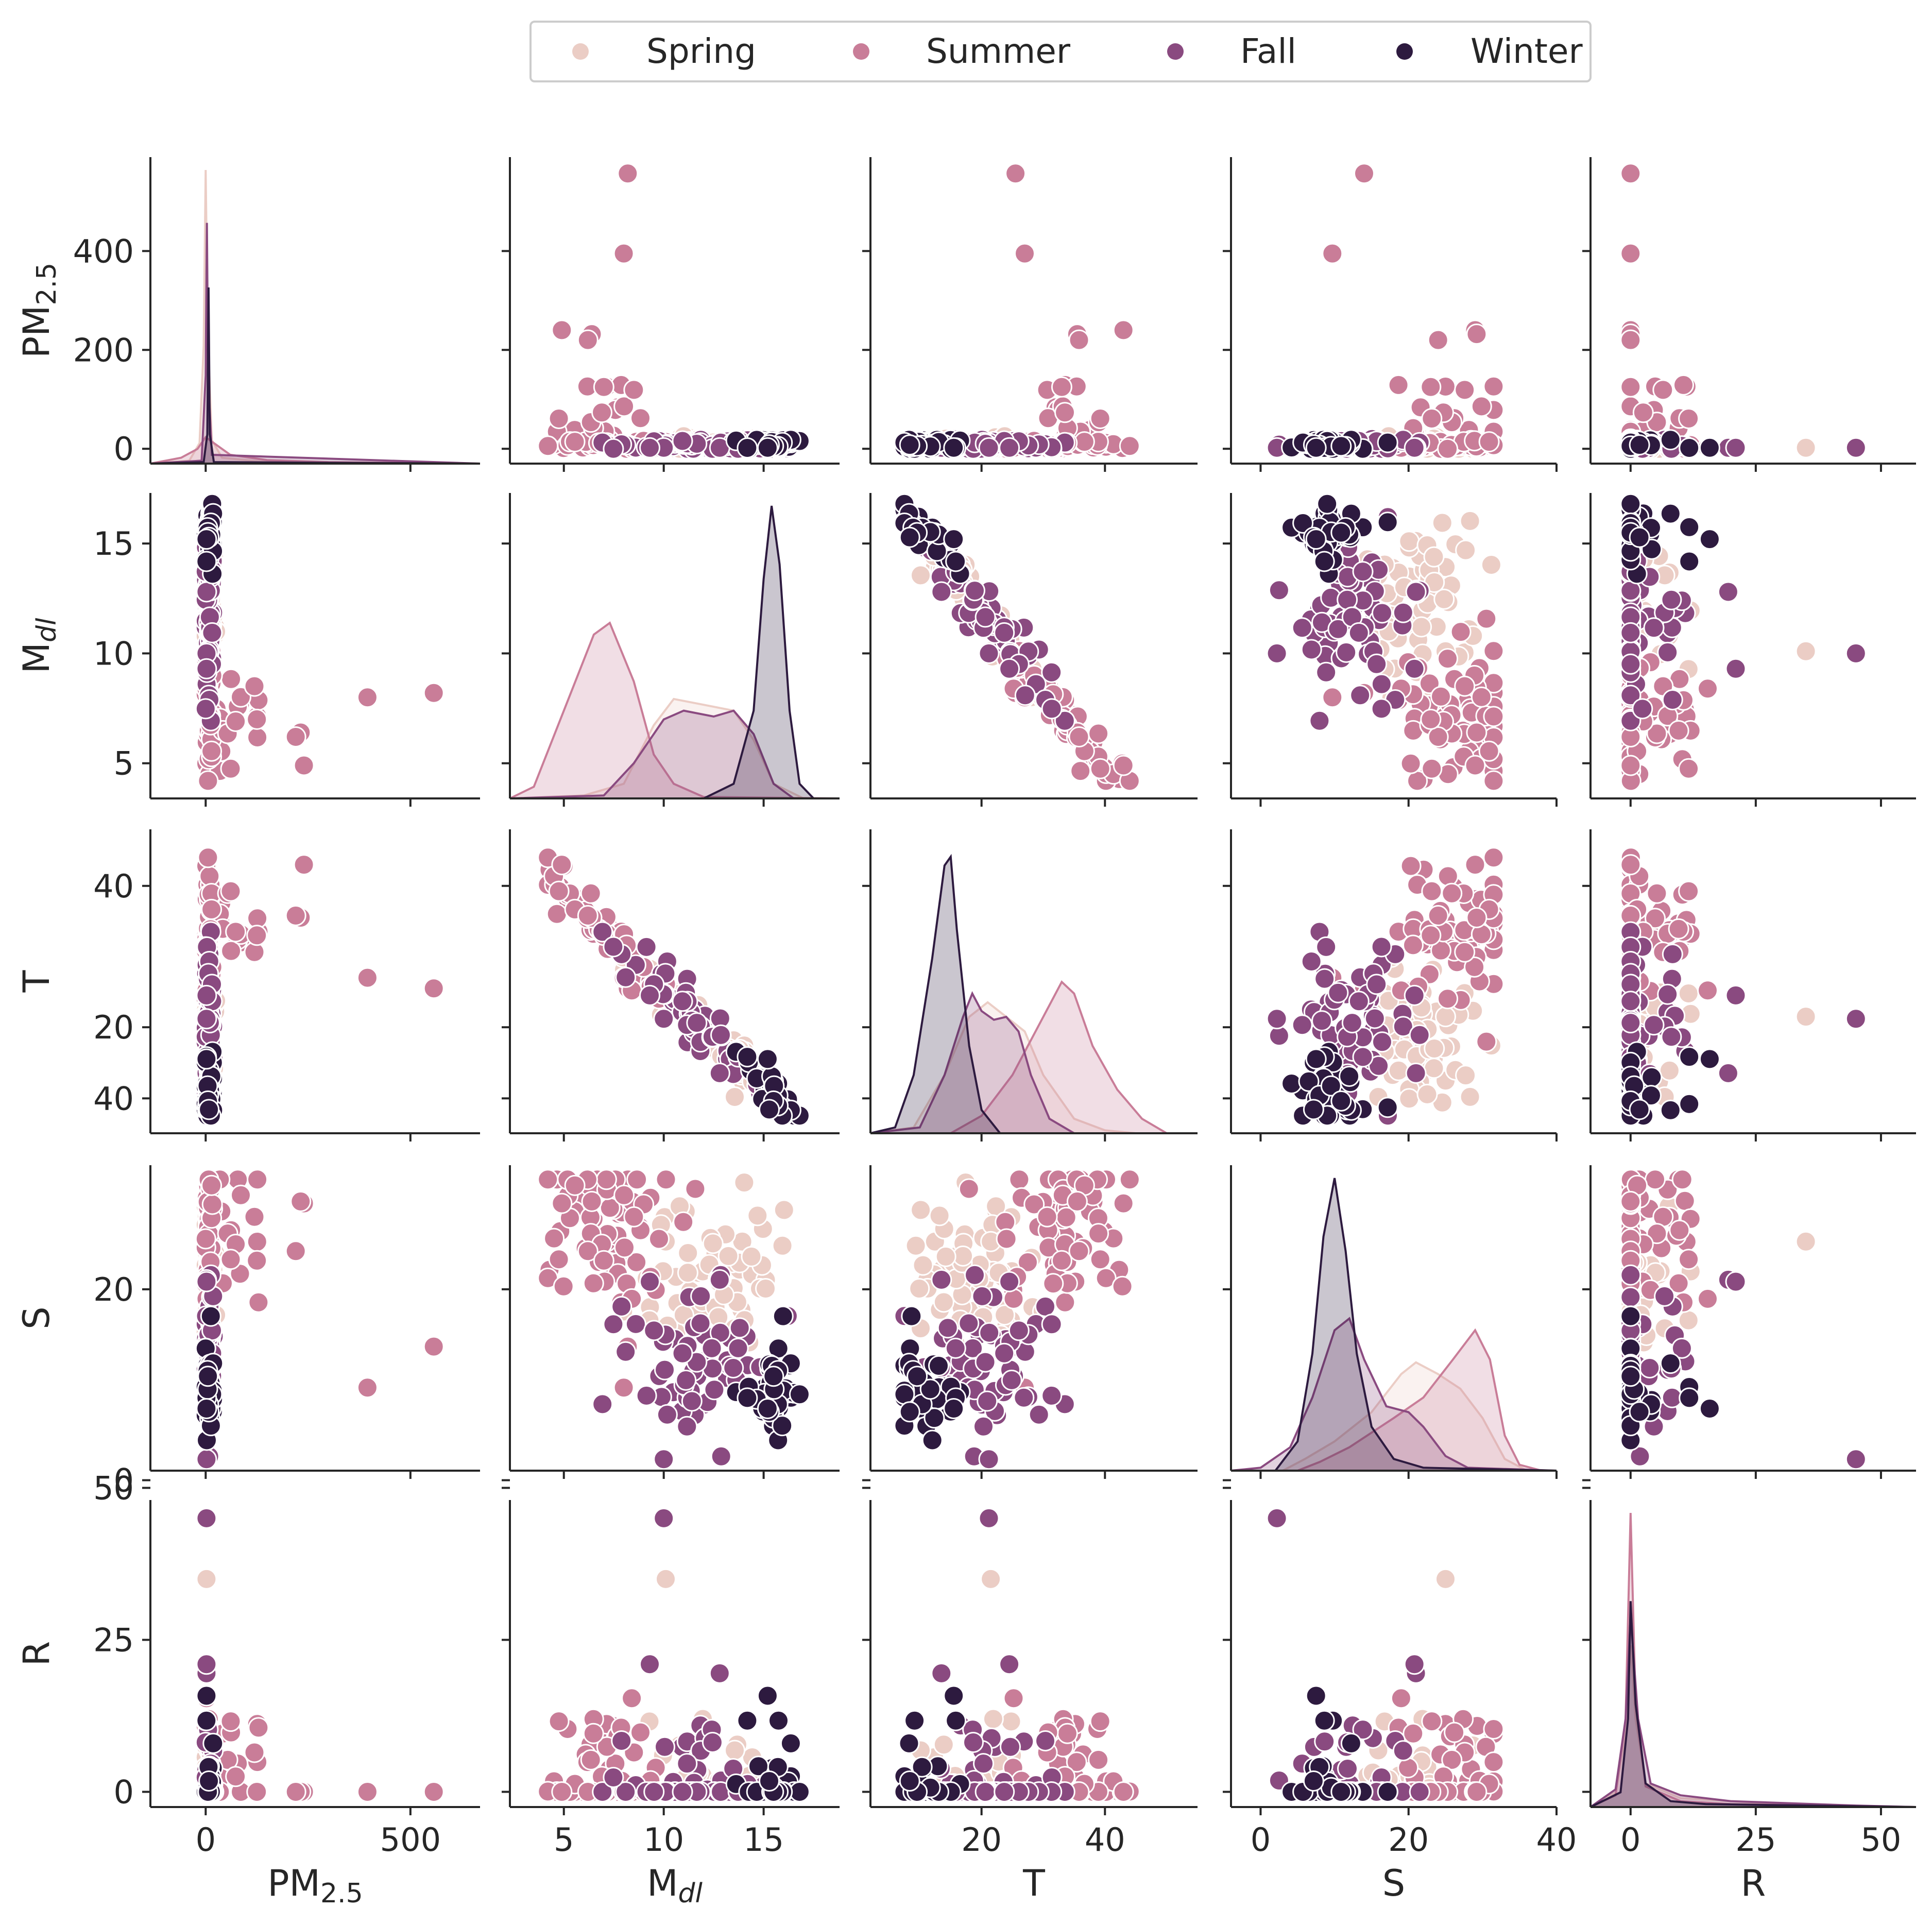  Describe the element at coordinates (113, 544) in the screenshot. I see `y-tick-label: 15` at that location.